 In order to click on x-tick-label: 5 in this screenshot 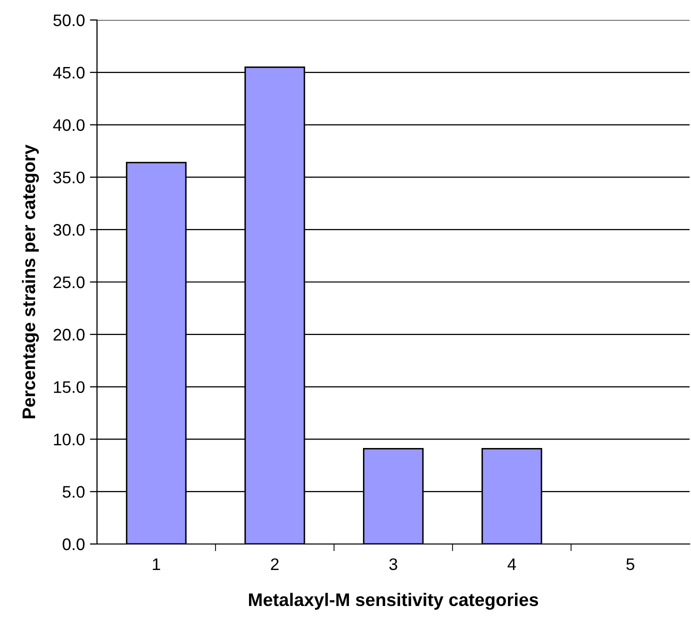, I will do `click(630, 564)`.